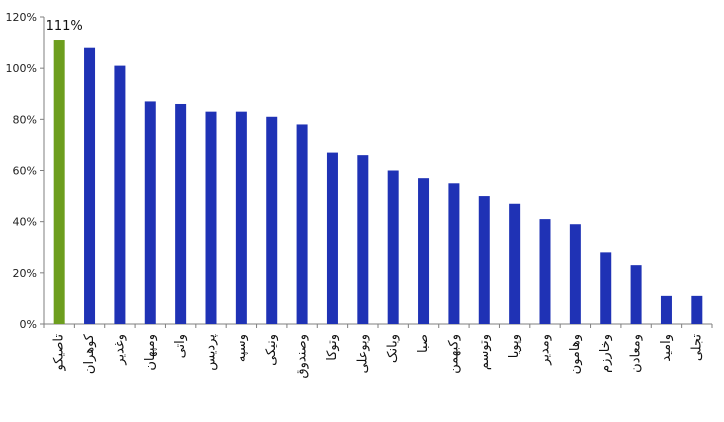 Image resolution: width=724 pixels, height=422 pixels. What do you see at coordinates (21, 68) in the screenshot?
I see `y-tick-label: 100%` at bounding box center [21, 68].